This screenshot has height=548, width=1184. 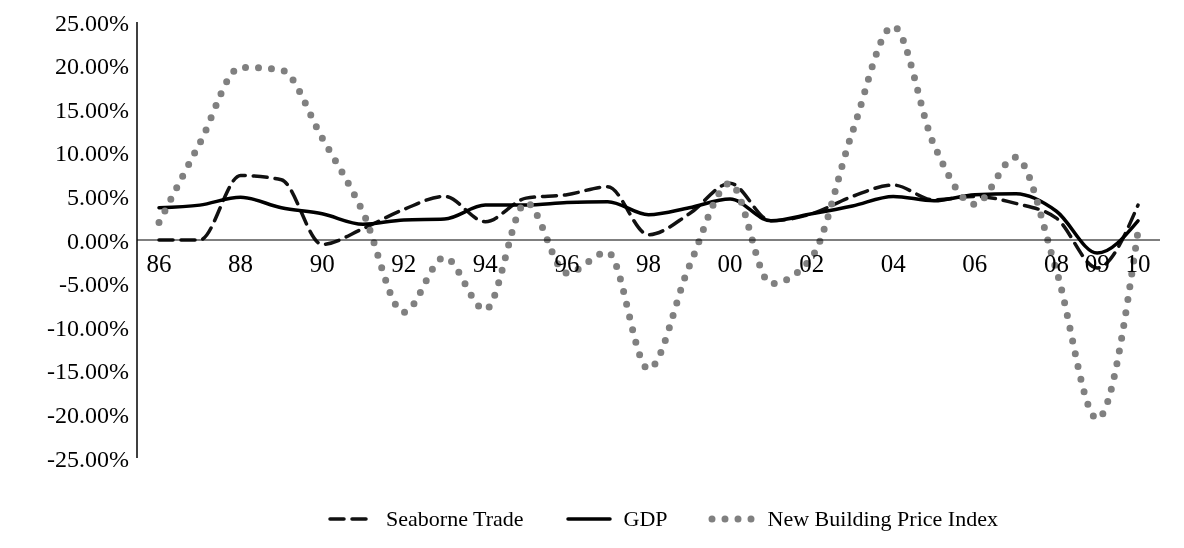 I want to click on legend-label: Seaborne Trade, so click(x=455, y=519).